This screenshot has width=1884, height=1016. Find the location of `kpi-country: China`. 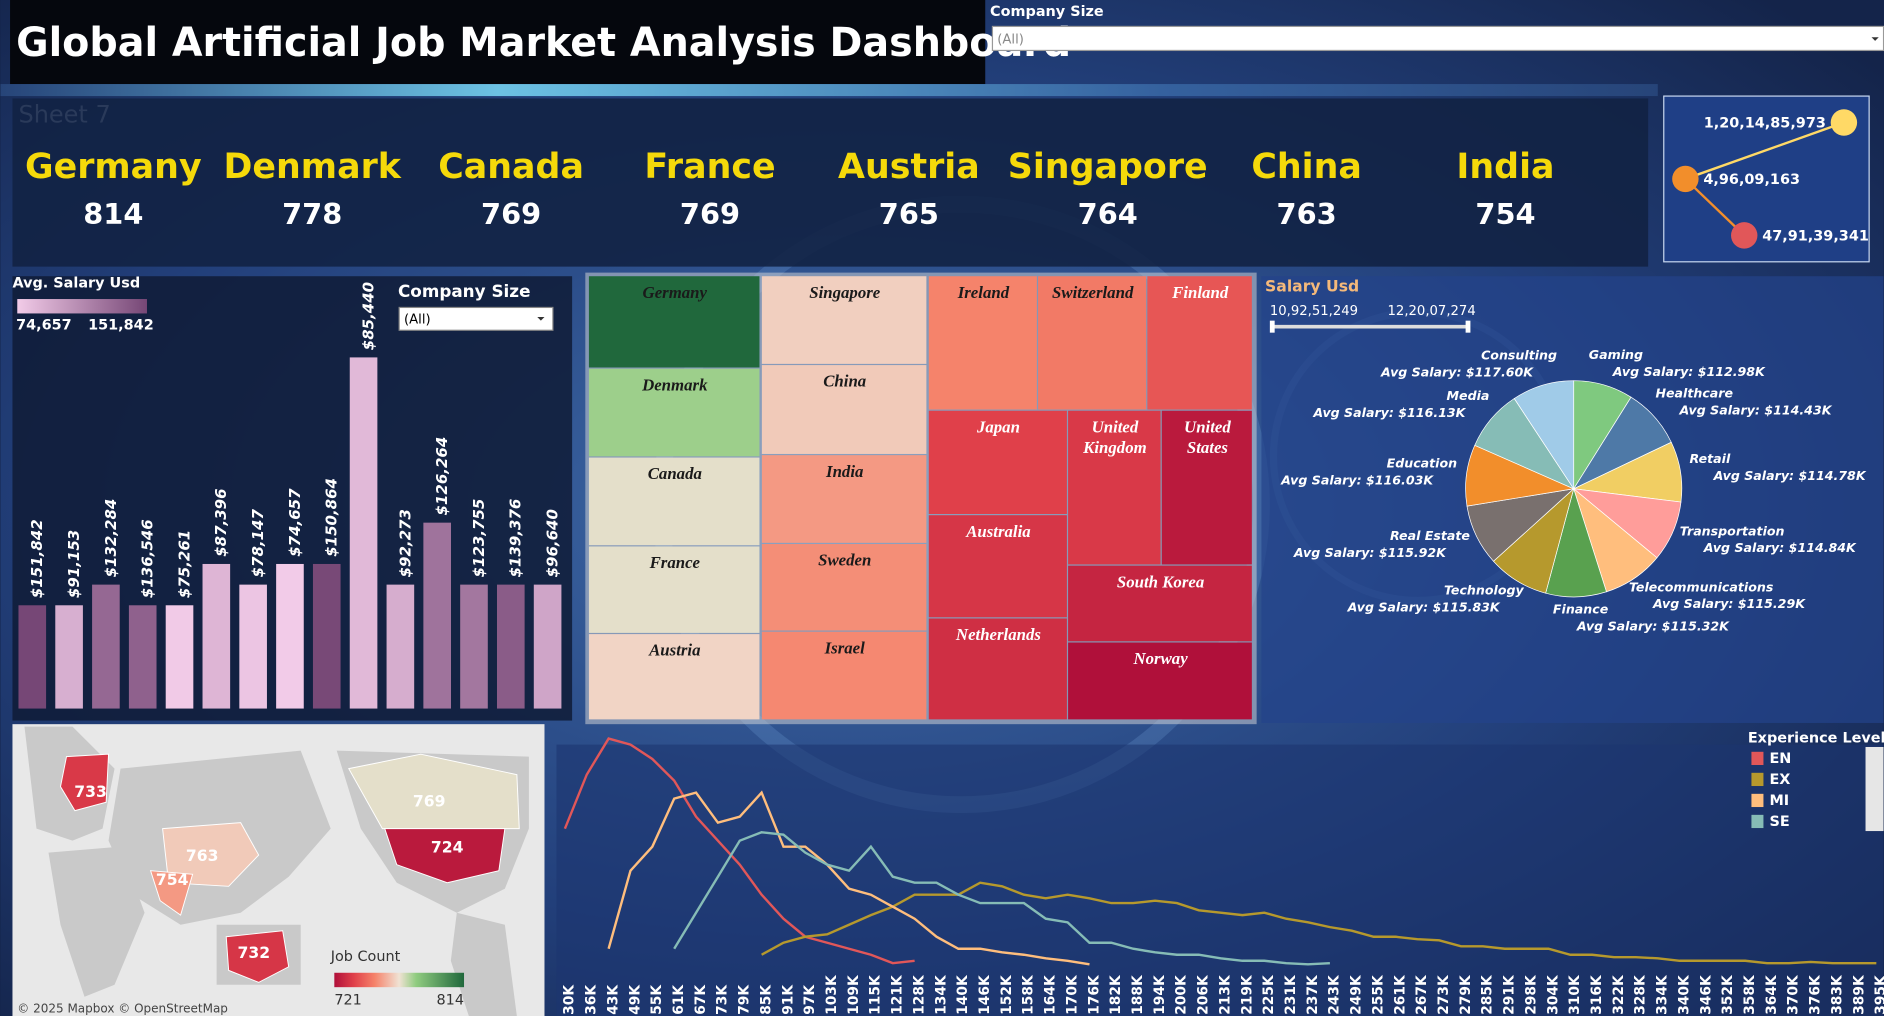

kpi-country: China is located at coordinates (1306, 167).